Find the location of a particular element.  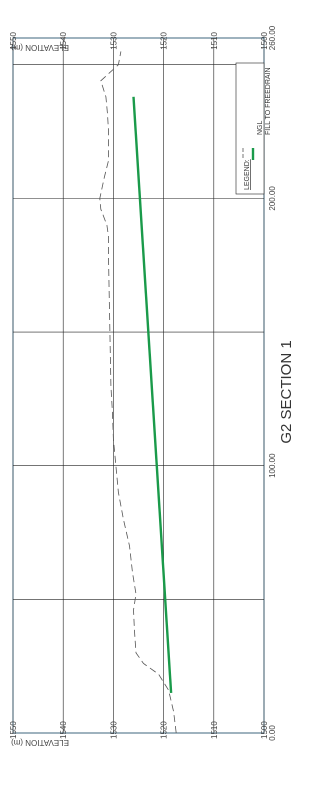

series-fill-line is located at coordinates (152, 394).